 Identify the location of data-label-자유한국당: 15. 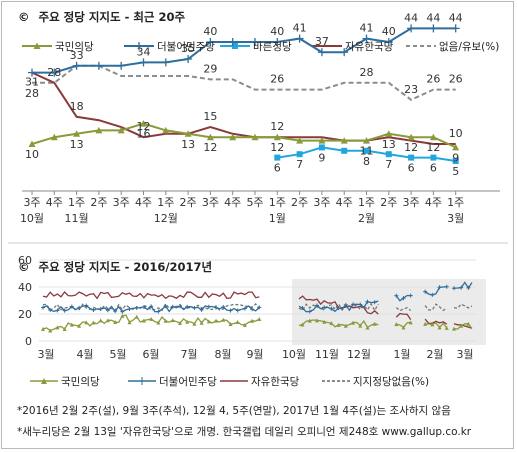
(210, 116).